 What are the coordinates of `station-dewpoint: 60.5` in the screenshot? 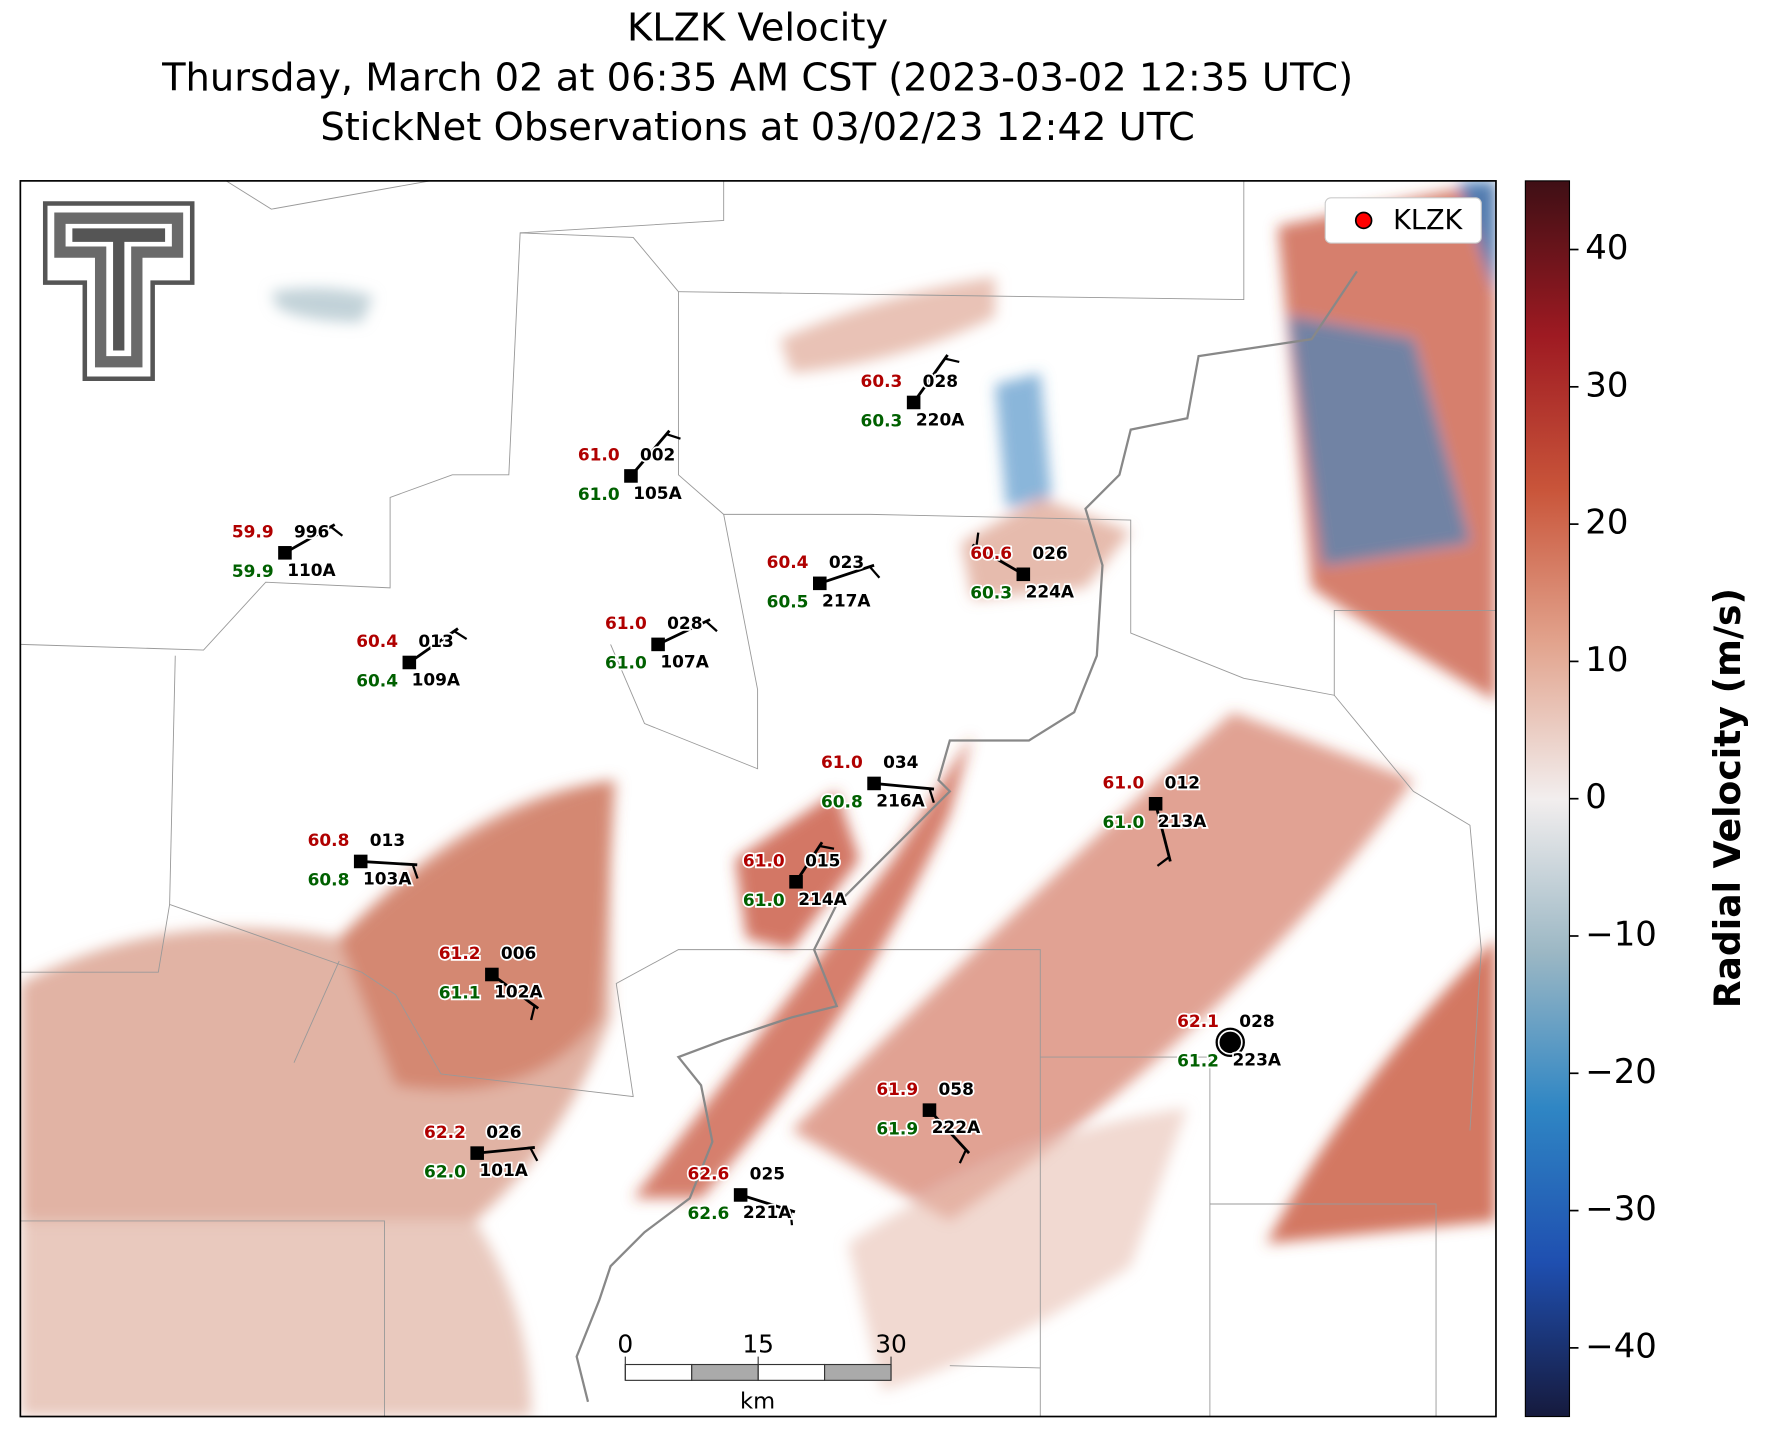 It's located at (788, 602).